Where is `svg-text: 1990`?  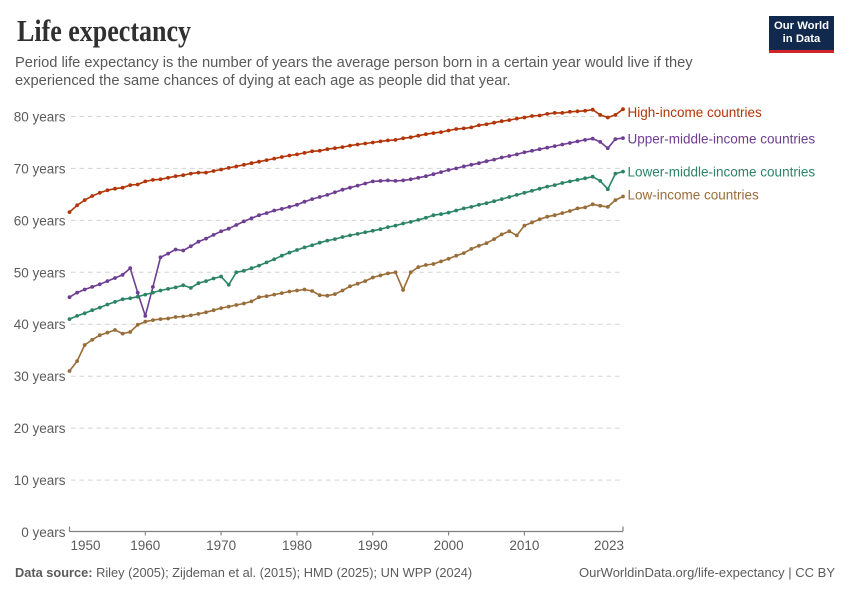
svg-text: 1990 is located at coordinates (373, 545).